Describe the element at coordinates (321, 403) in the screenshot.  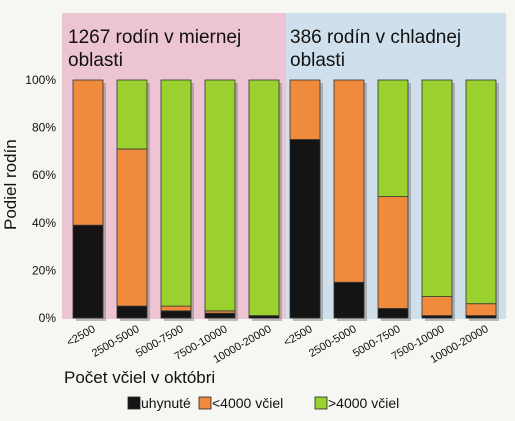
I see `legend-swatch-large` at that location.